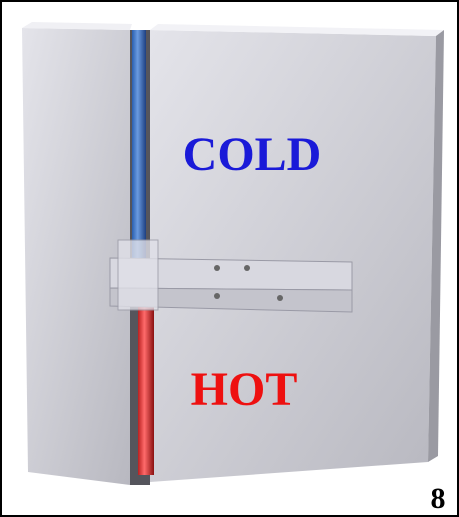 Image resolution: width=459 pixels, height=517 pixels. I want to click on bracket, so click(231, 276).